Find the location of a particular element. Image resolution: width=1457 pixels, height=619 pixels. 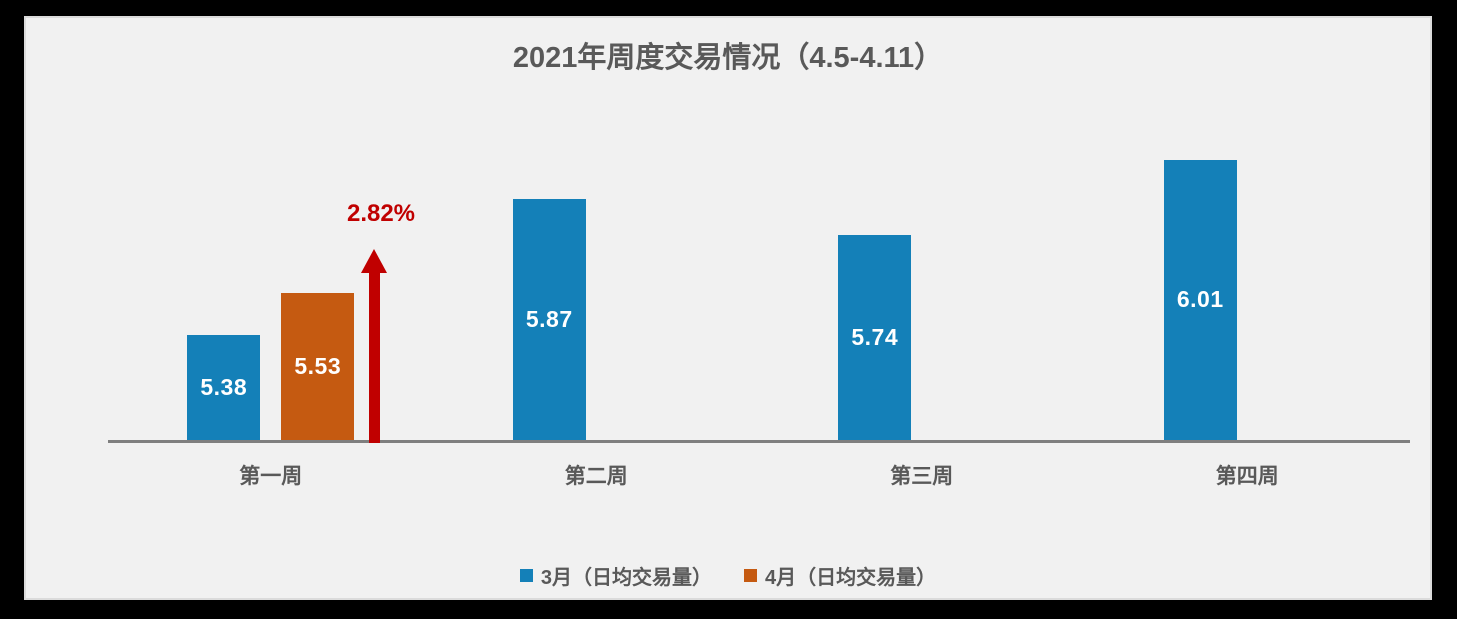

x-axis-line is located at coordinates (759, 441).